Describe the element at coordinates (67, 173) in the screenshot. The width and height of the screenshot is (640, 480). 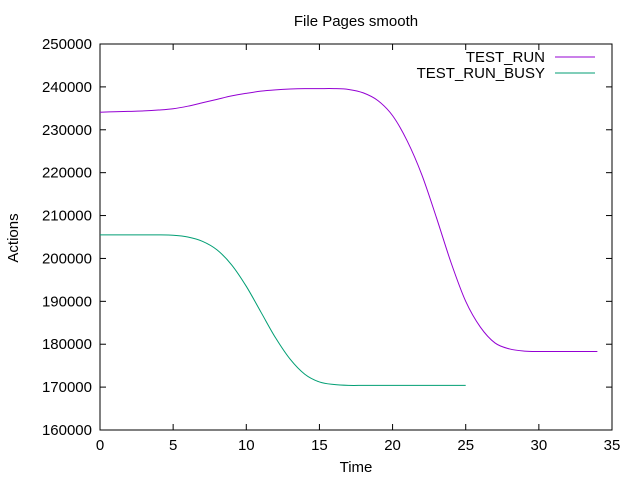
I see `y-tick-label: 220000` at that location.